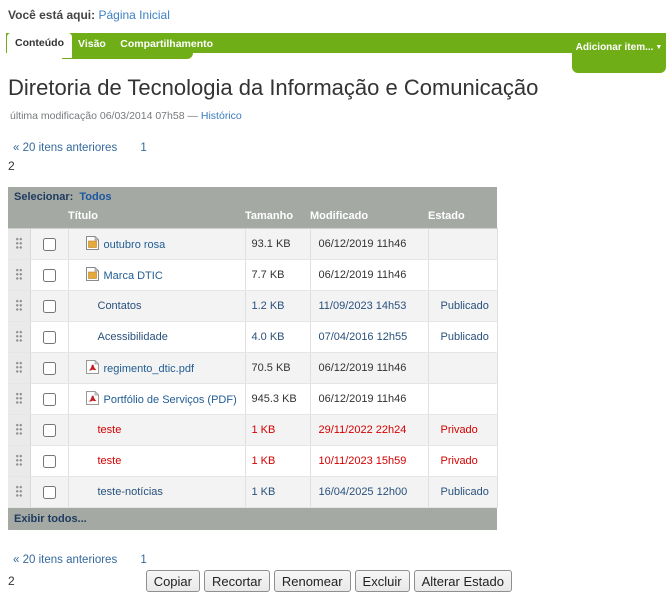 The width and height of the screenshot is (672, 602). I want to click on tab-substrip, so click(127, 56).